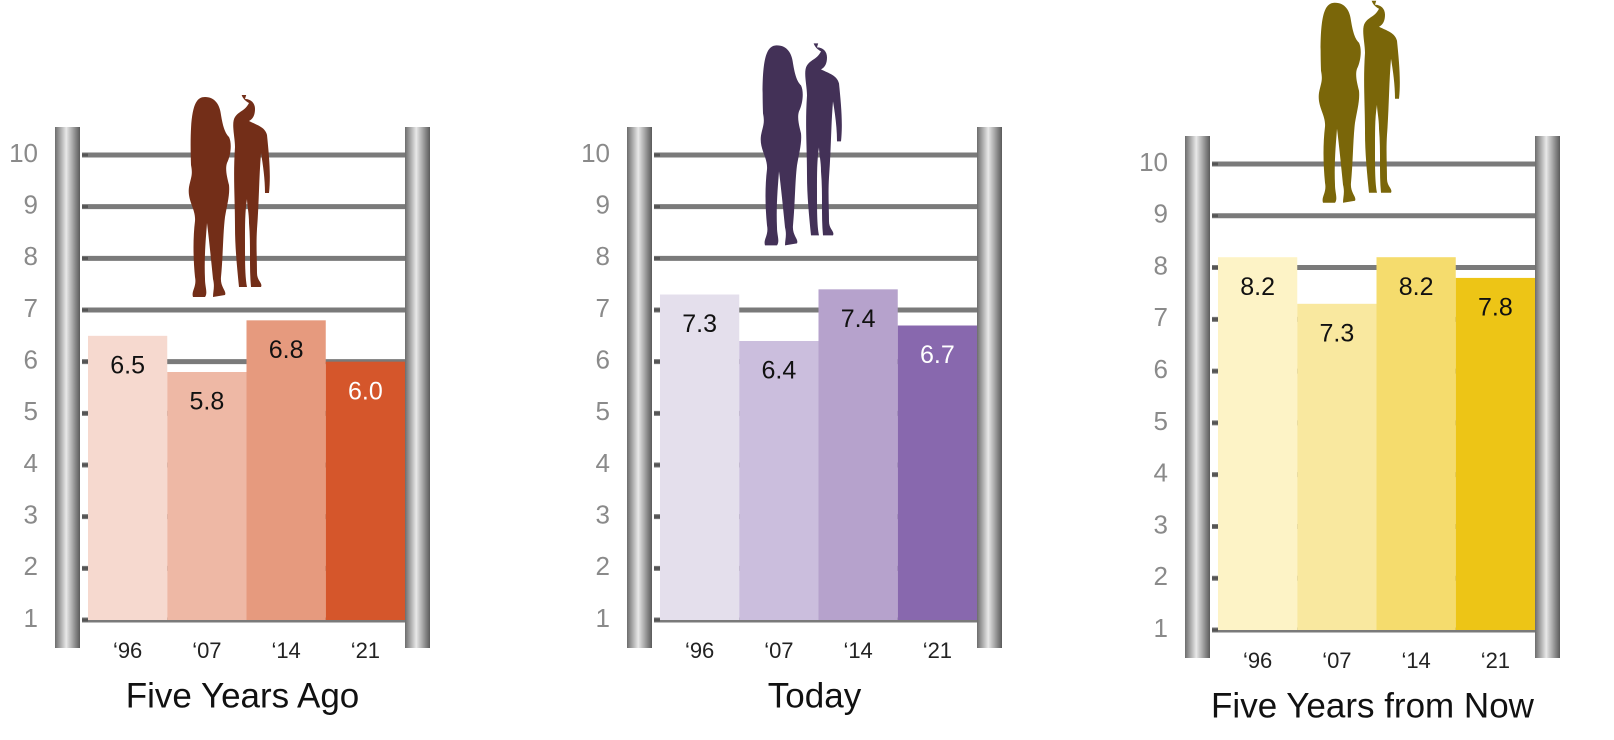  Describe the element at coordinates (243, 695) in the screenshot. I see `chart-title: Five Years Ago` at that location.